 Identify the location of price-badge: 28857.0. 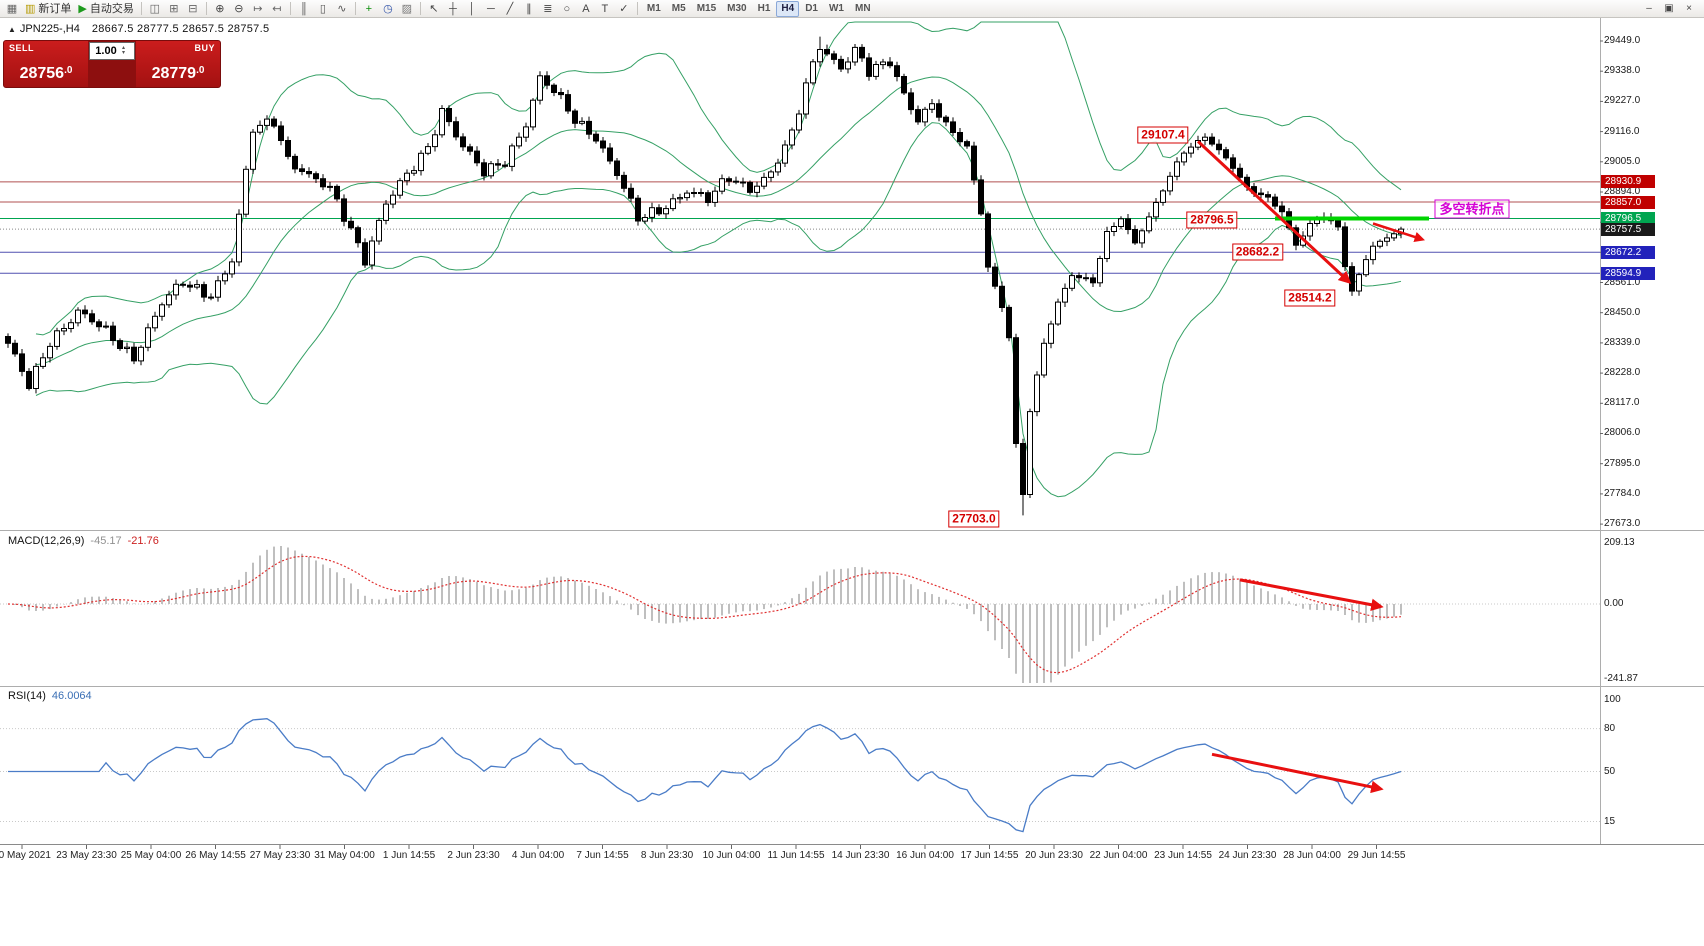
(1628, 202).